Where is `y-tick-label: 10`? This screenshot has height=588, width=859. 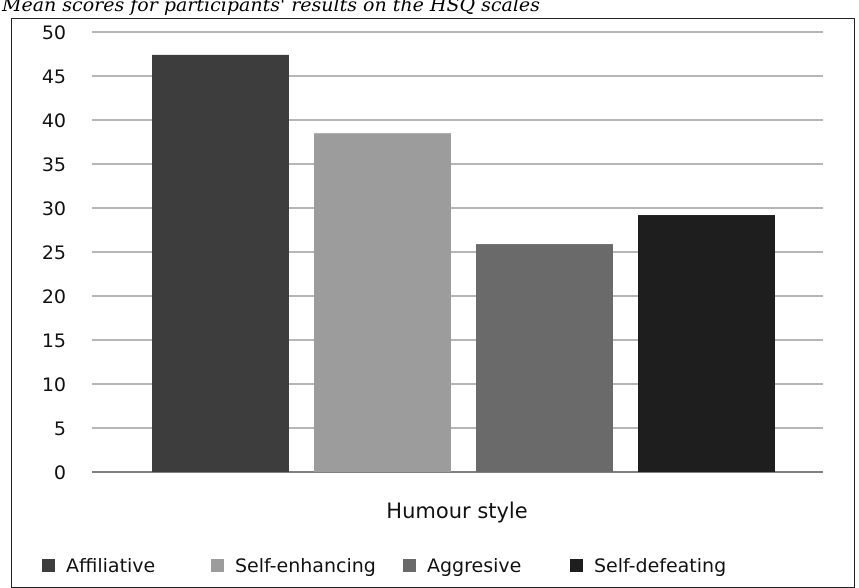 y-tick-label: 10 is located at coordinates (54, 385).